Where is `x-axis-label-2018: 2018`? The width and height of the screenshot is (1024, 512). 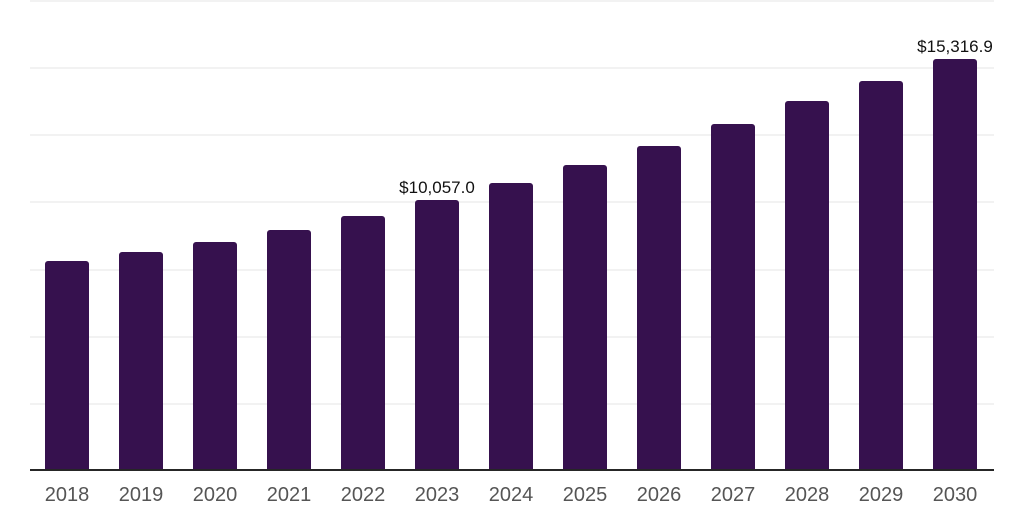 x-axis-label-2018: 2018 is located at coordinates (67, 495).